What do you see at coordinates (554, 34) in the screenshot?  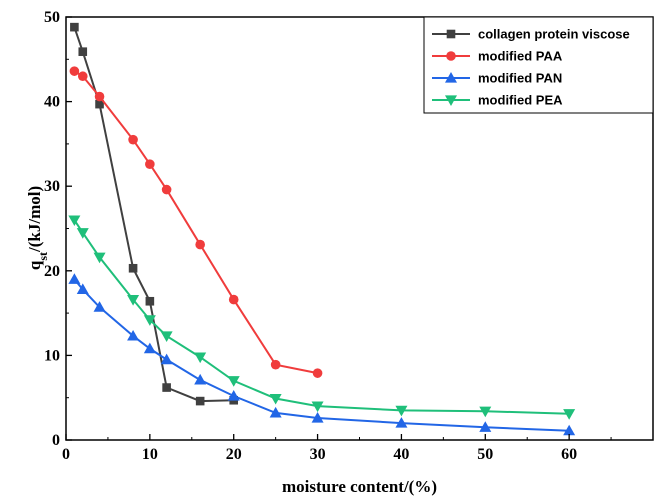 I see `legend-label: collagen protein viscose` at bounding box center [554, 34].